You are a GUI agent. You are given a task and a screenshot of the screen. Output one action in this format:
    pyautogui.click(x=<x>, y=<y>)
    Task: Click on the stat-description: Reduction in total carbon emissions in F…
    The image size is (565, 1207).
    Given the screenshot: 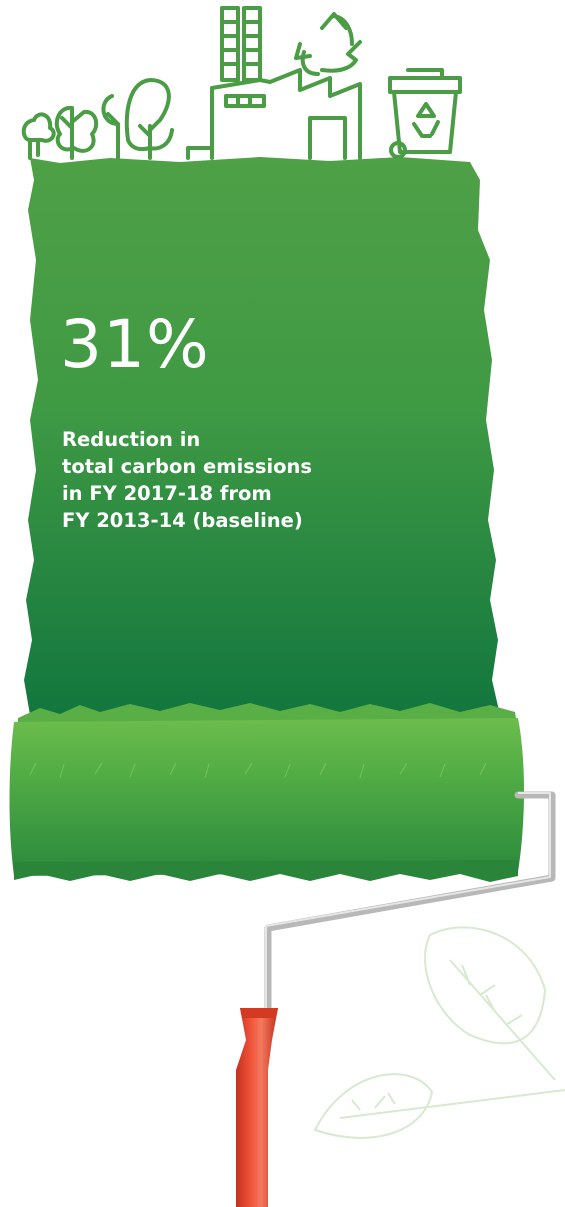 What is the action you would take?
    pyautogui.click(x=212, y=480)
    